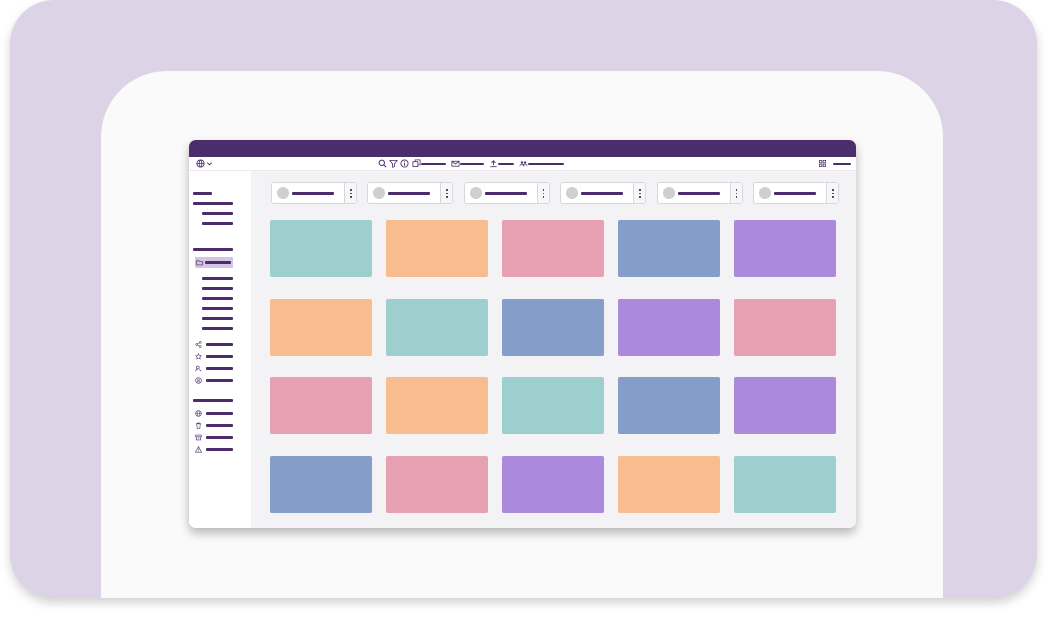 The image size is (1047, 619). What do you see at coordinates (218, 262) in the screenshot?
I see `sidebar-item-label` at bounding box center [218, 262].